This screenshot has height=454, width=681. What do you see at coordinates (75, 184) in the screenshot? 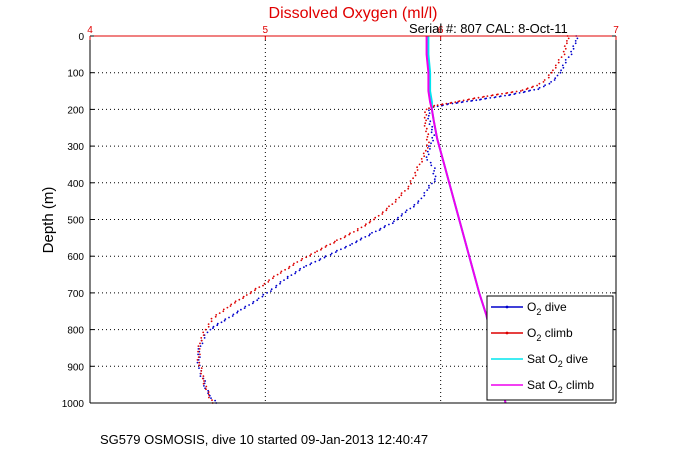
I see `y-tick-label: 400` at bounding box center [75, 184].